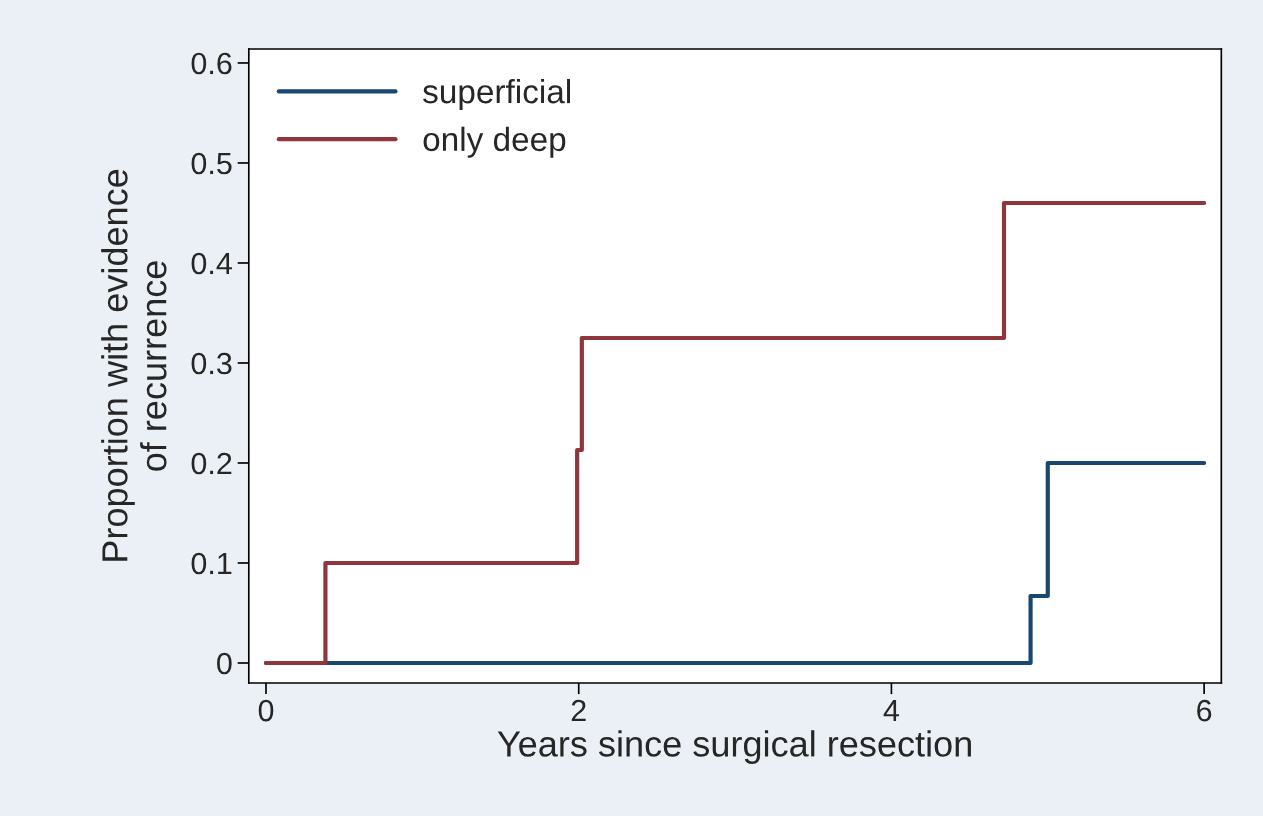 Image resolution: width=1263 pixels, height=816 pixels. Describe the element at coordinates (211, 463) in the screenshot. I see `y-tick-label: 0.2` at that location.